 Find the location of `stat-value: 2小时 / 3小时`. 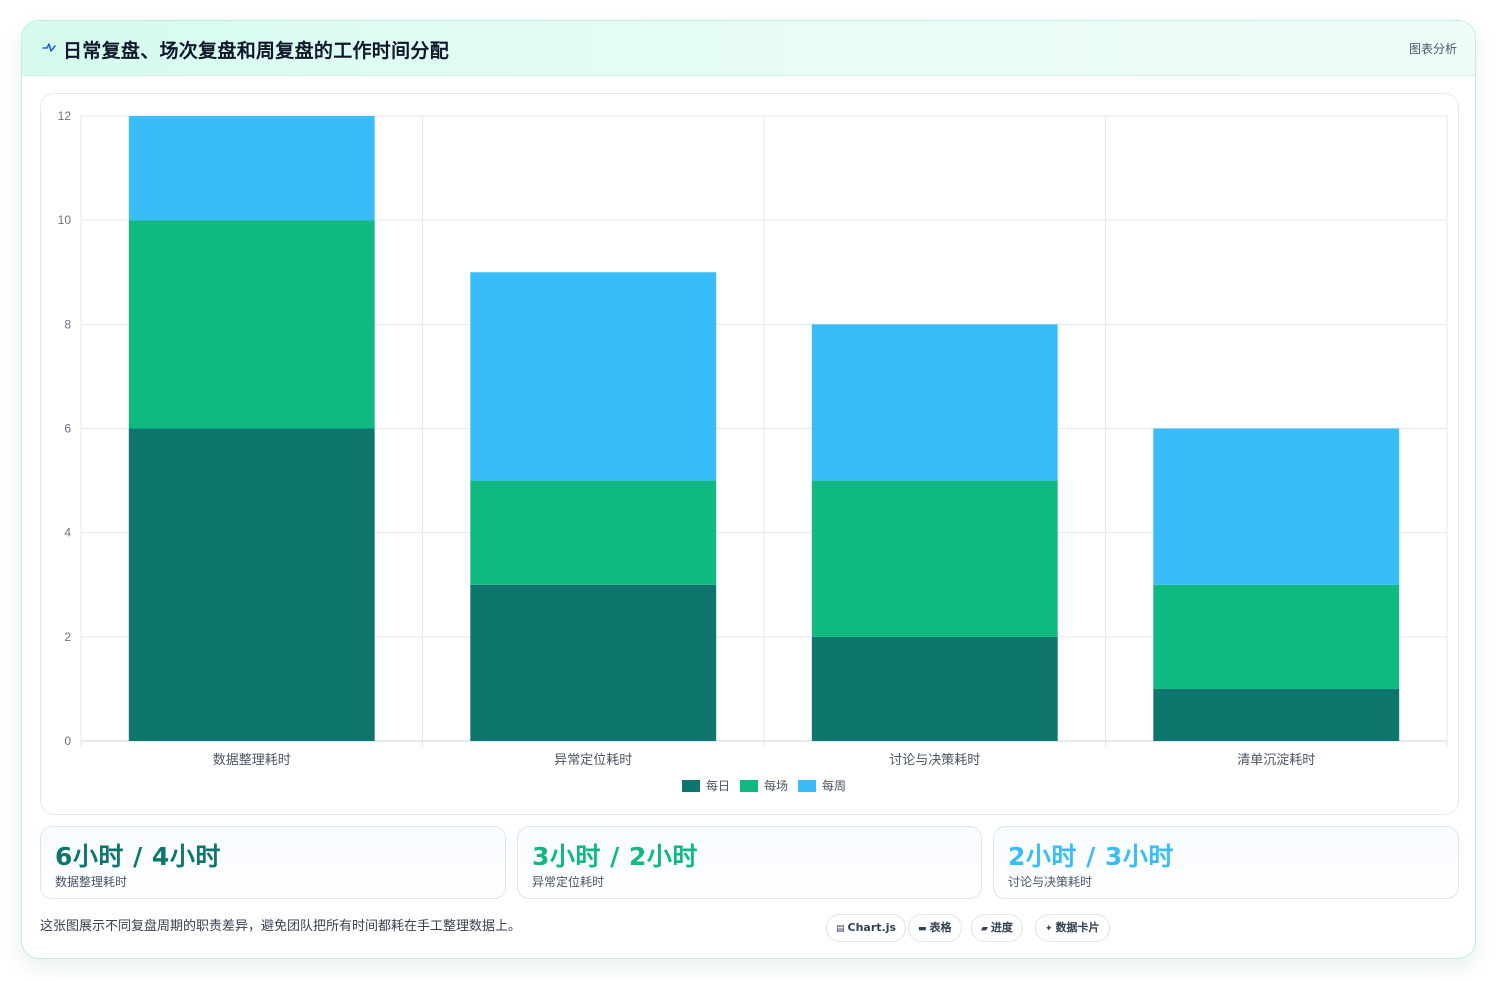

stat-value: 2小时 / 3小时 is located at coordinates (1091, 856).